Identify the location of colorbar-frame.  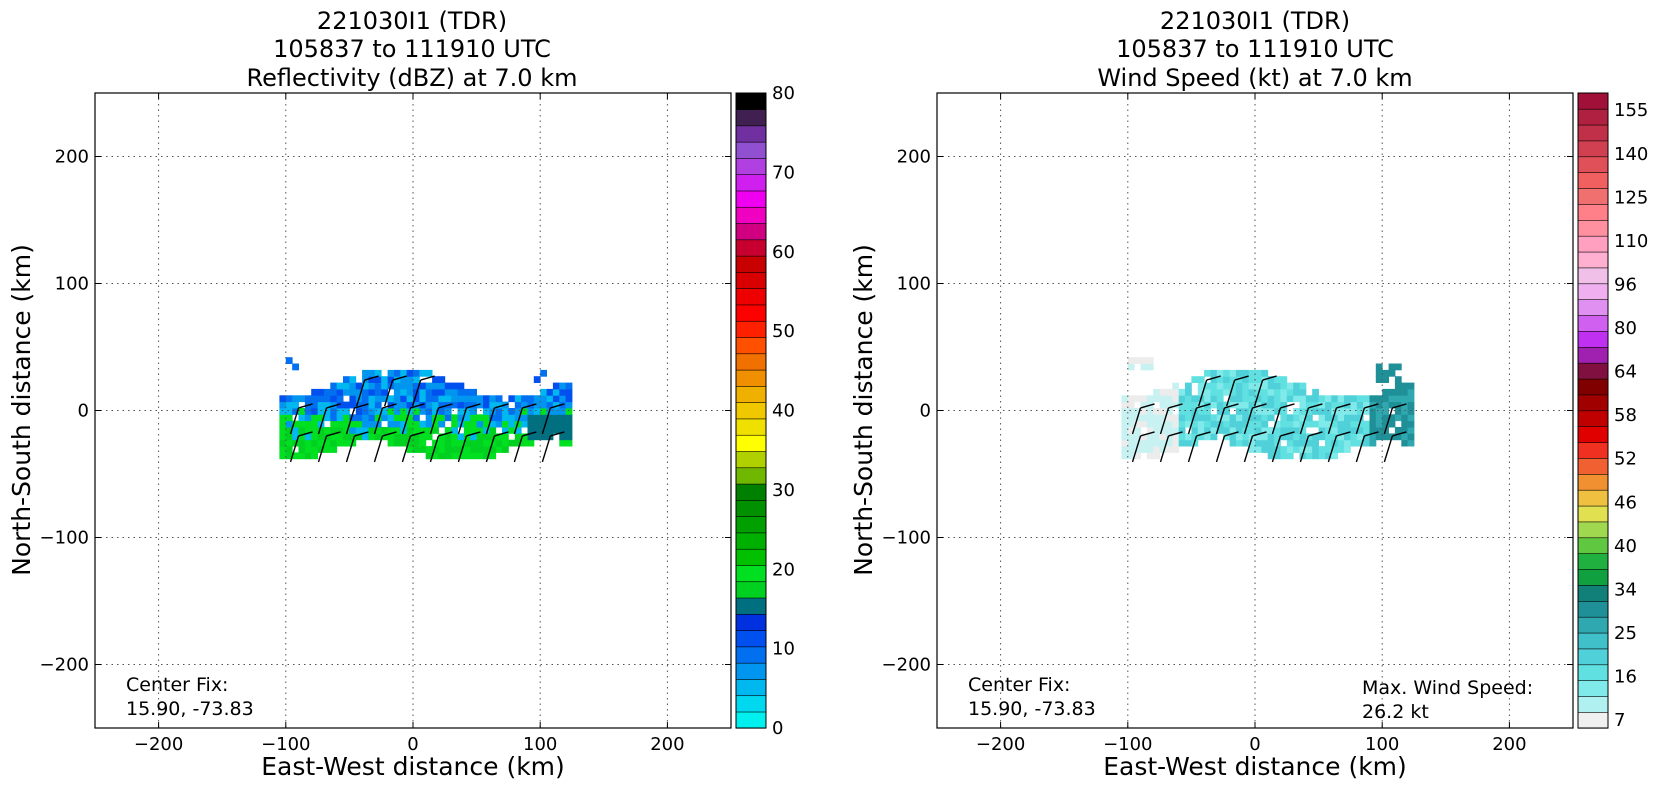
(751, 410).